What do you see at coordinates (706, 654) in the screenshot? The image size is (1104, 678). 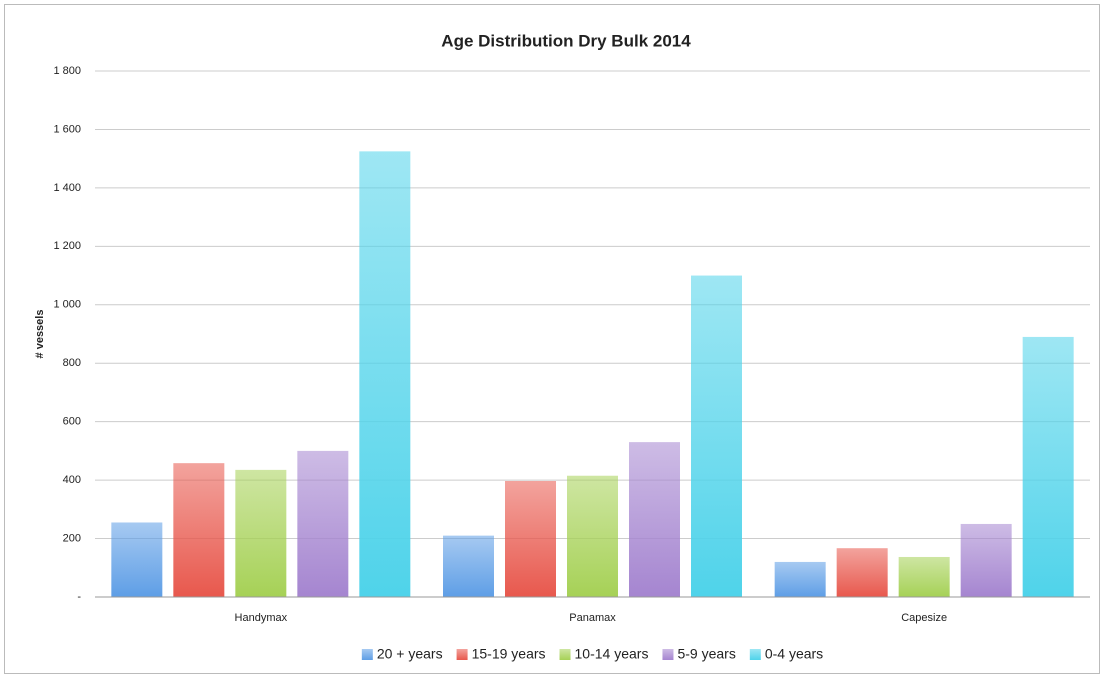 I see `legend-label: 5-9 years` at bounding box center [706, 654].